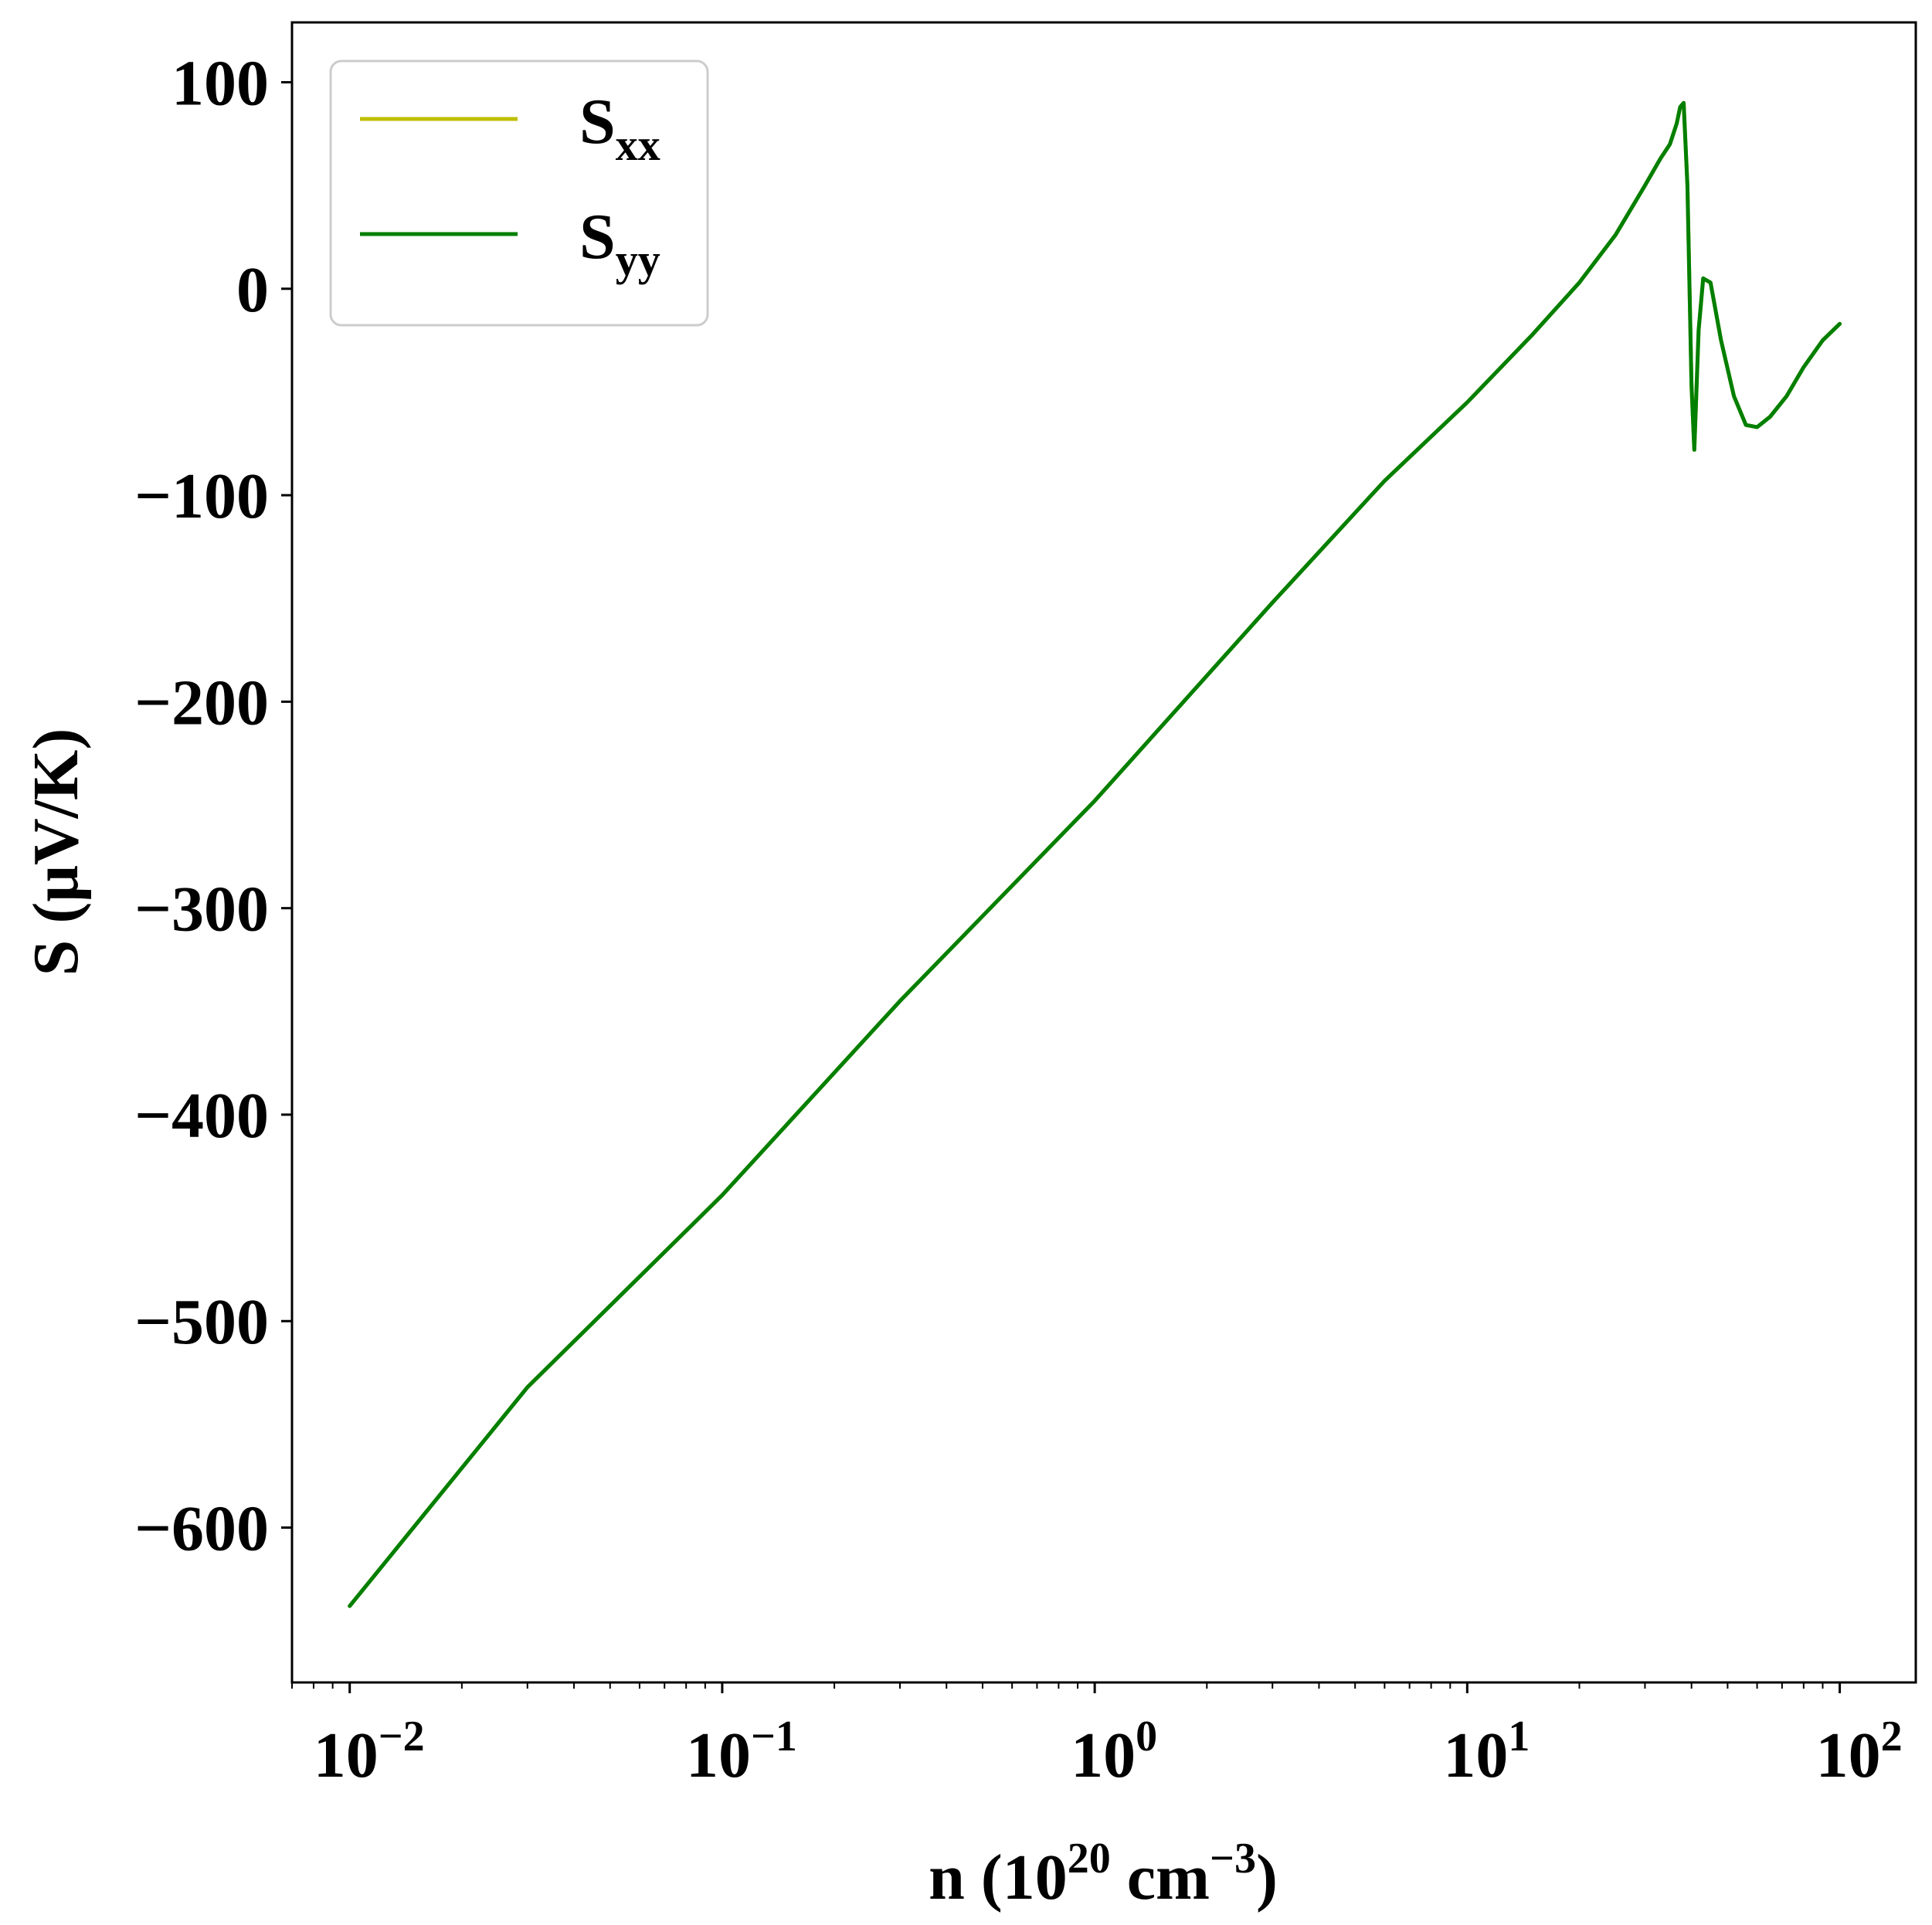 The width and height of the screenshot is (1932, 1925). What do you see at coordinates (999, 1878) in the screenshot?
I see `x-axis-title-base: n (10` at bounding box center [999, 1878].